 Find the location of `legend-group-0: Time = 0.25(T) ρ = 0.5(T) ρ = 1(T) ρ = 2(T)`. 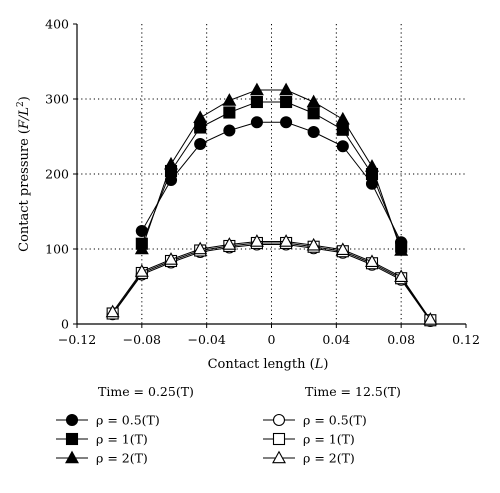

legend-group-0: Time = 0.25(T) ρ = 0.5(T) ρ = 1(T) ρ = 2(T) is located at coordinates (125, 425).